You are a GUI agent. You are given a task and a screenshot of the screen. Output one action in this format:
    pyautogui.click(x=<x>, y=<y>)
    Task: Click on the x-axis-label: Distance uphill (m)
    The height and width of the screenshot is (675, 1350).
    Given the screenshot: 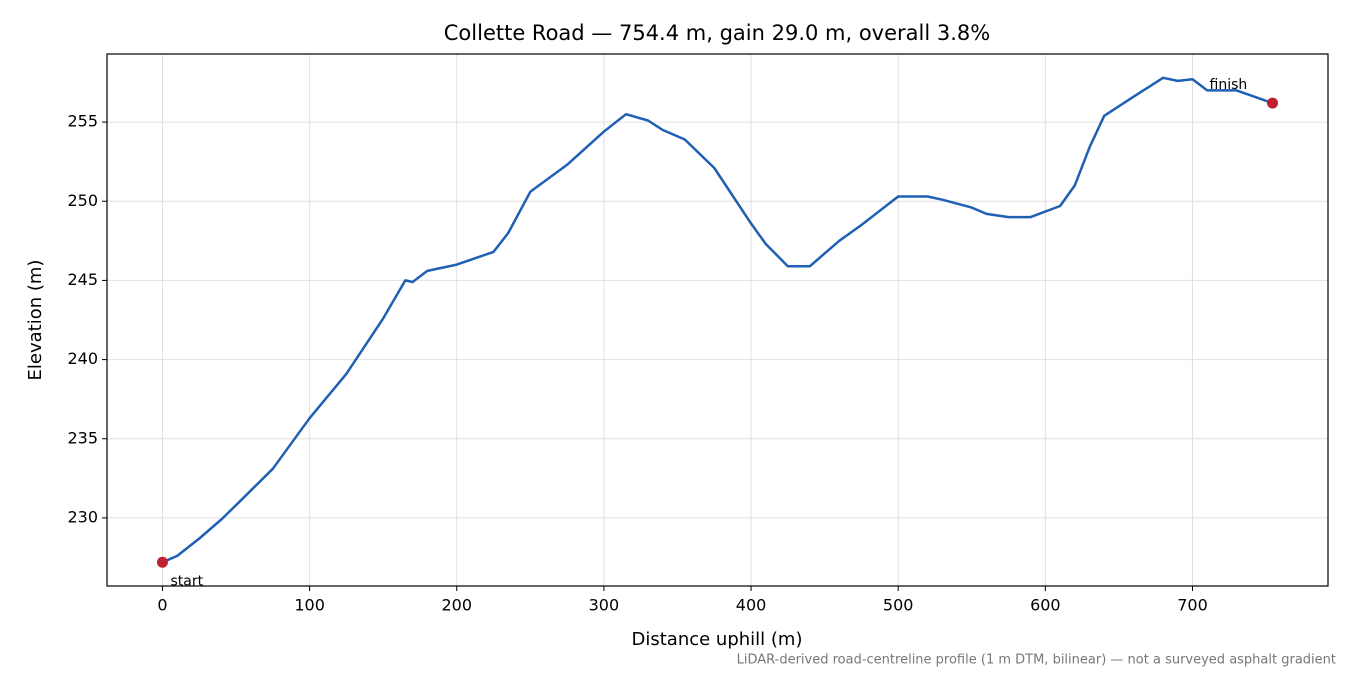 What is the action you would take?
    pyautogui.click(x=717, y=639)
    